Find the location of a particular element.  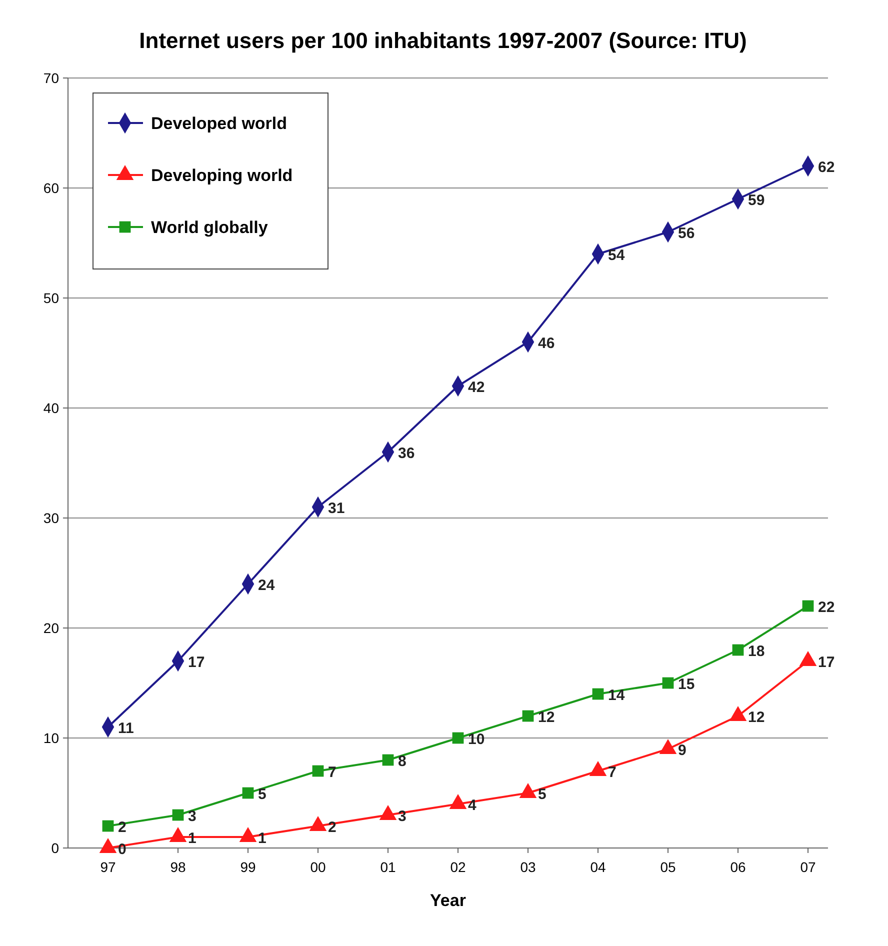

data-label: 11 is located at coordinates (126, 728).